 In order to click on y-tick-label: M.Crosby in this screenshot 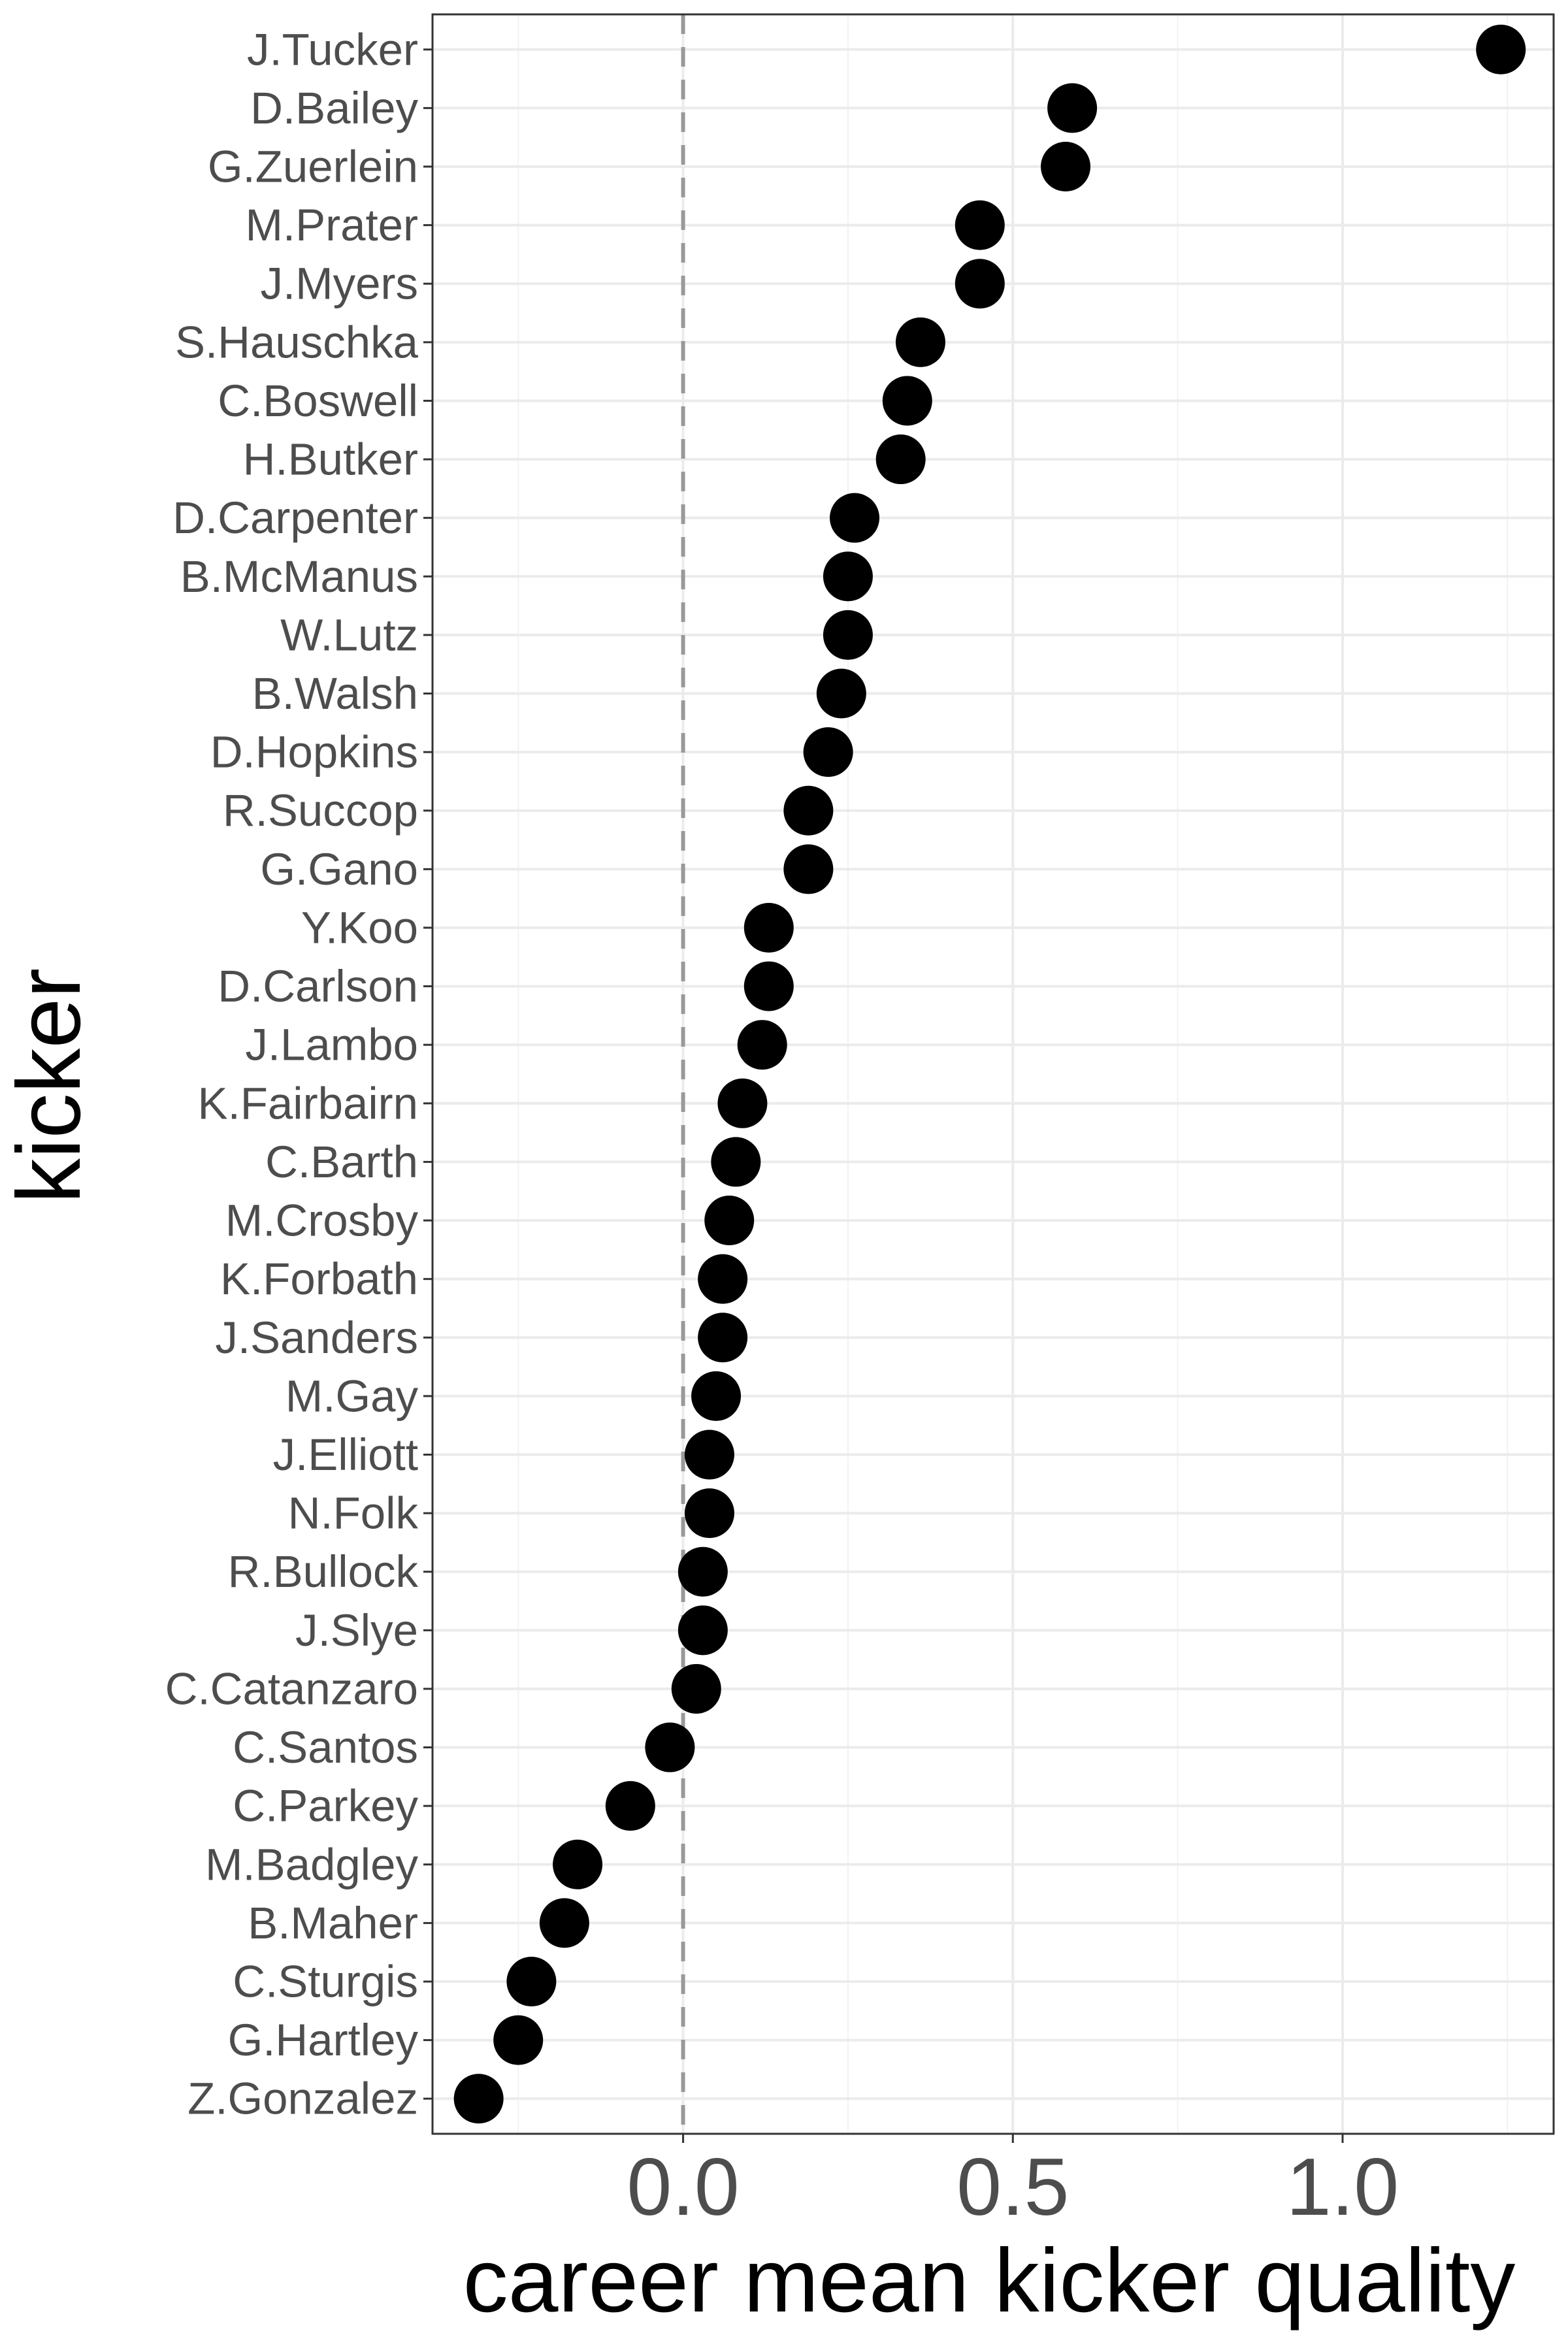, I will do `click(322, 1221)`.